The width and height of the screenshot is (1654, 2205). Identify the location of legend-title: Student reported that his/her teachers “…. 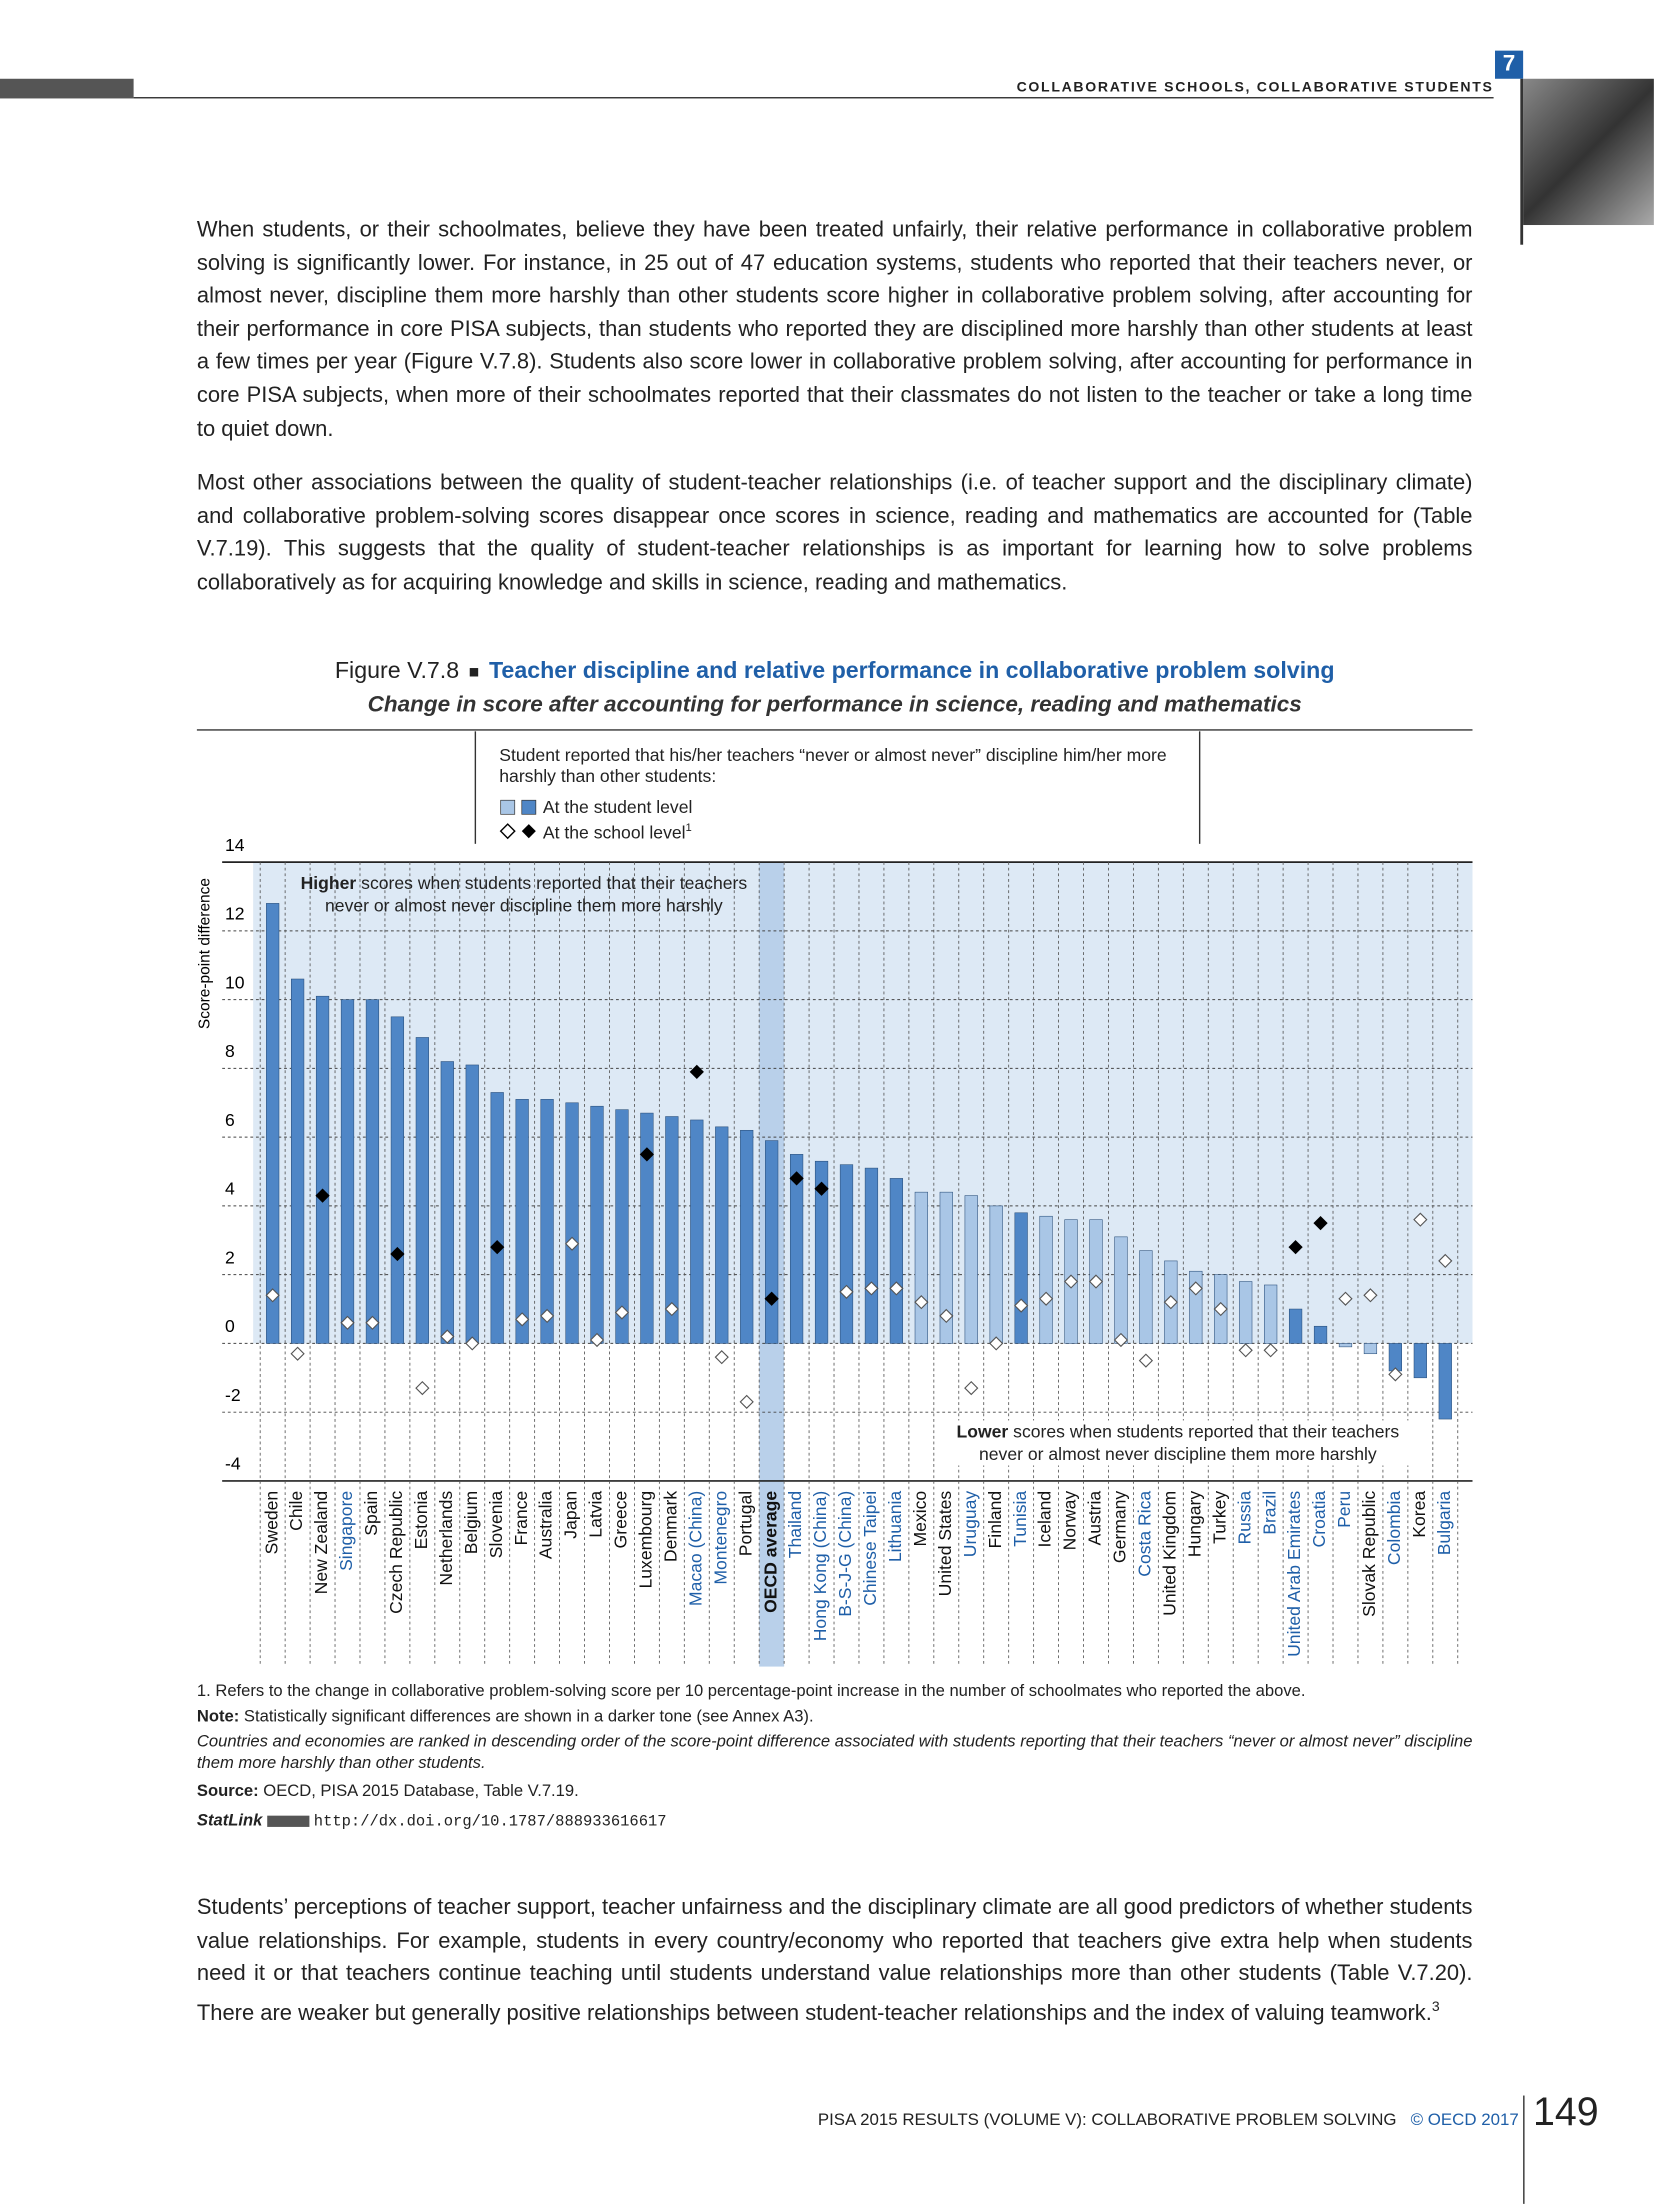
(833, 766).